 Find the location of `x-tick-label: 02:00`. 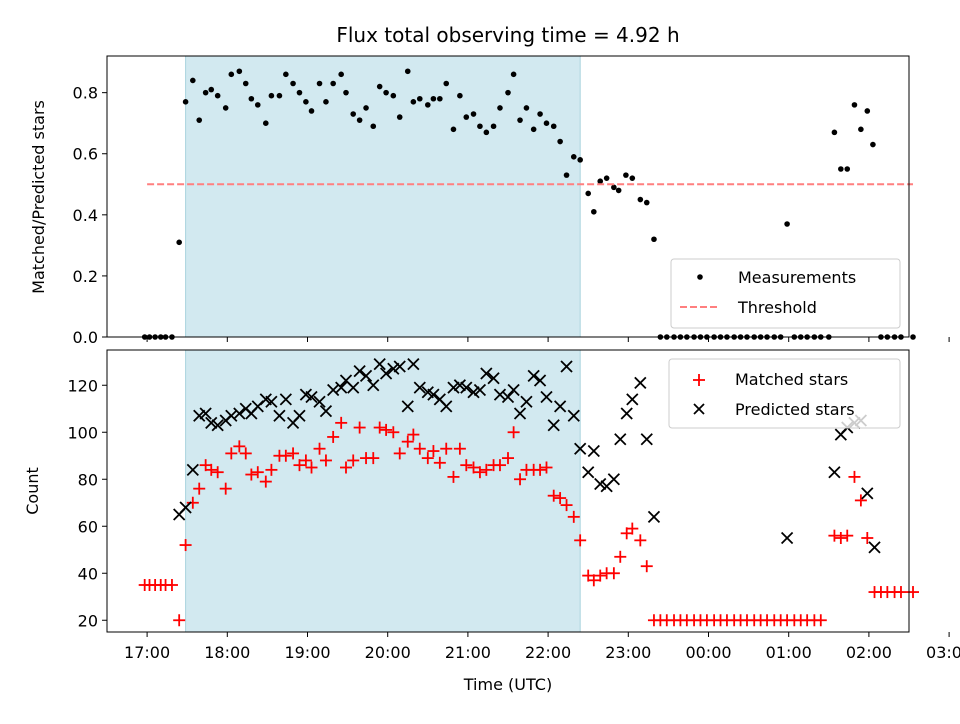

x-tick-label: 02:00 is located at coordinates (869, 652).